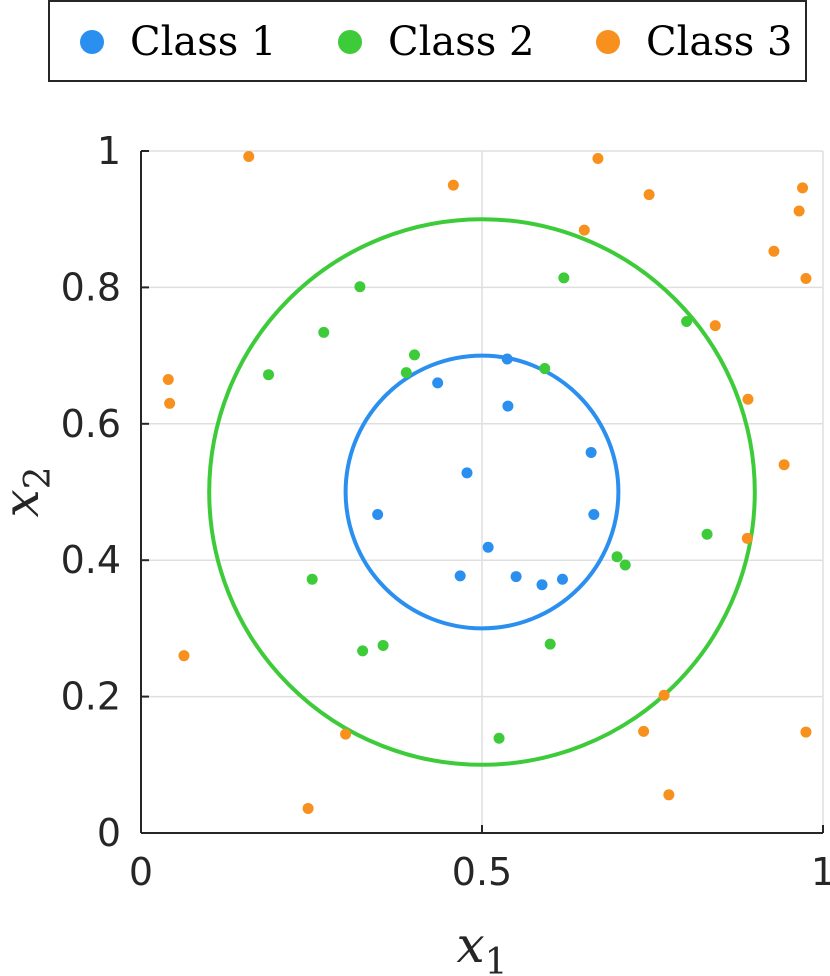 Image resolution: width=830 pixels, height=976 pixels. Describe the element at coordinates (481, 946) in the screenshot. I see `x-axis-label: x1` at that location.